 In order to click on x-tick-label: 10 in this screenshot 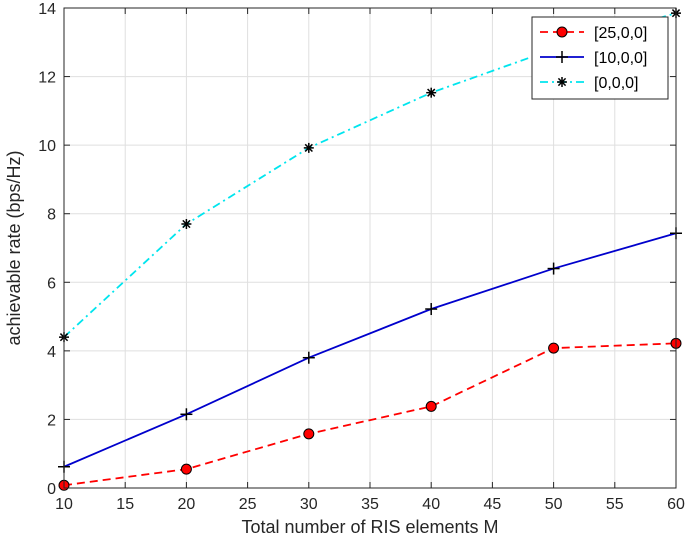, I will do `click(64, 504)`.